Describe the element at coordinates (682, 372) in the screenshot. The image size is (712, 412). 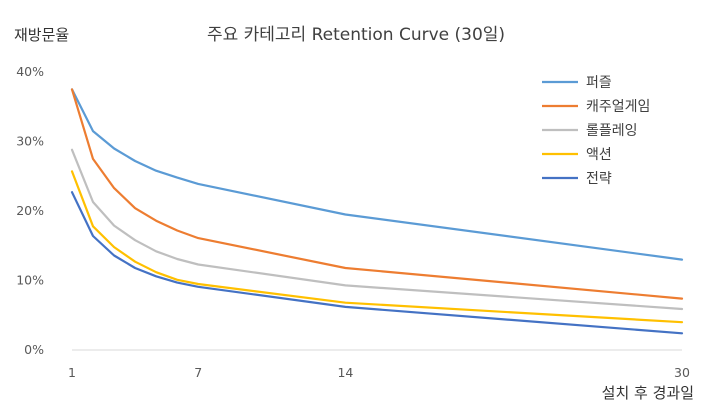
I see `x-tick-label: 30` at that location.